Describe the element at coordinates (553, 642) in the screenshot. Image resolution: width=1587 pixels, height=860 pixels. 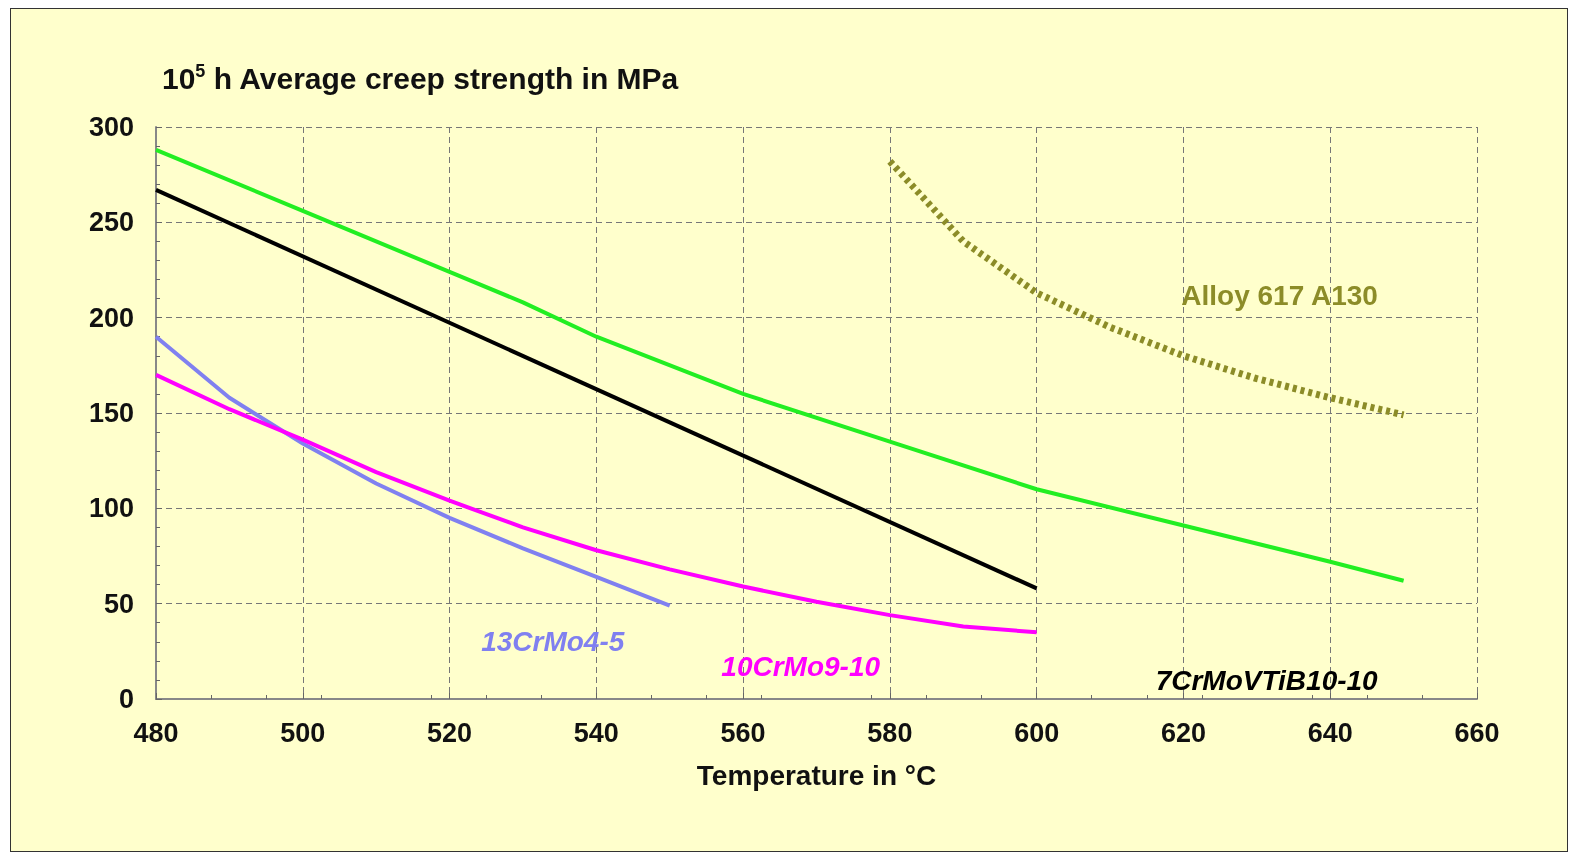
I see `series-label: 13CrMo4-5` at that location.